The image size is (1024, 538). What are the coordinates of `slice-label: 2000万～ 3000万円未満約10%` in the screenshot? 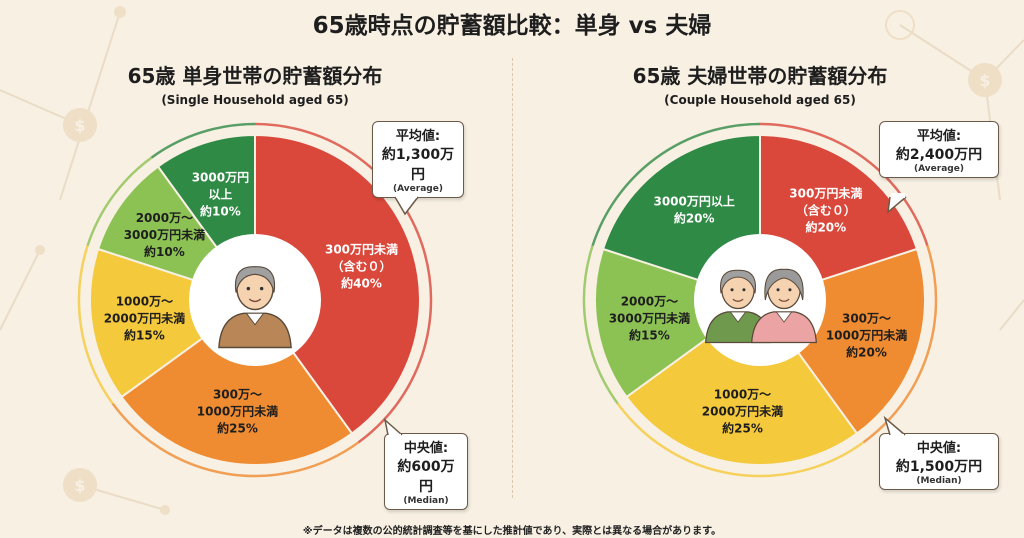 It's located at (164, 235).